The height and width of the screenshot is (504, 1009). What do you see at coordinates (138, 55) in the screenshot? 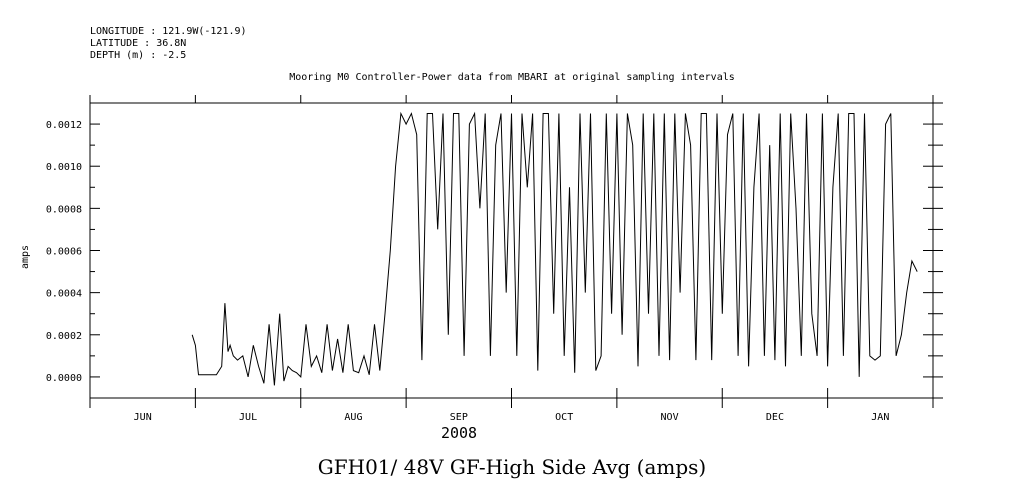
I see `depth-label: DEPTH (m) : -2.5` at bounding box center [138, 55].